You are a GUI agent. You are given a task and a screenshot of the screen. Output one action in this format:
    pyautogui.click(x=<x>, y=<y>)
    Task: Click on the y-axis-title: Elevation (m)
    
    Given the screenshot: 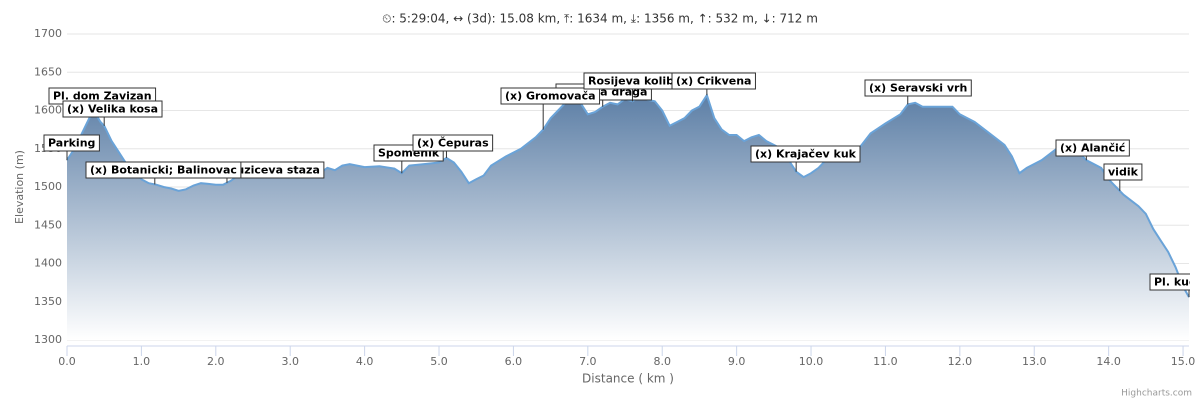 What is the action you would take?
    pyautogui.click(x=19, y=187)
    